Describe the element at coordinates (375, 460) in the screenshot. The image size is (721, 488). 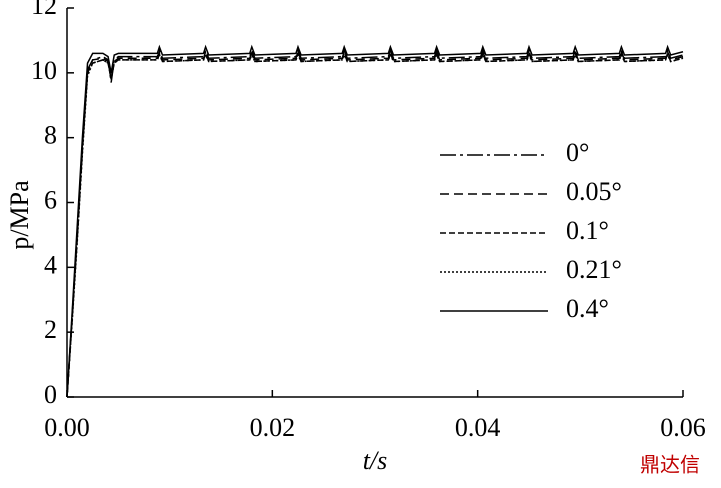
I see `x-axis-label: t/s` at that location.